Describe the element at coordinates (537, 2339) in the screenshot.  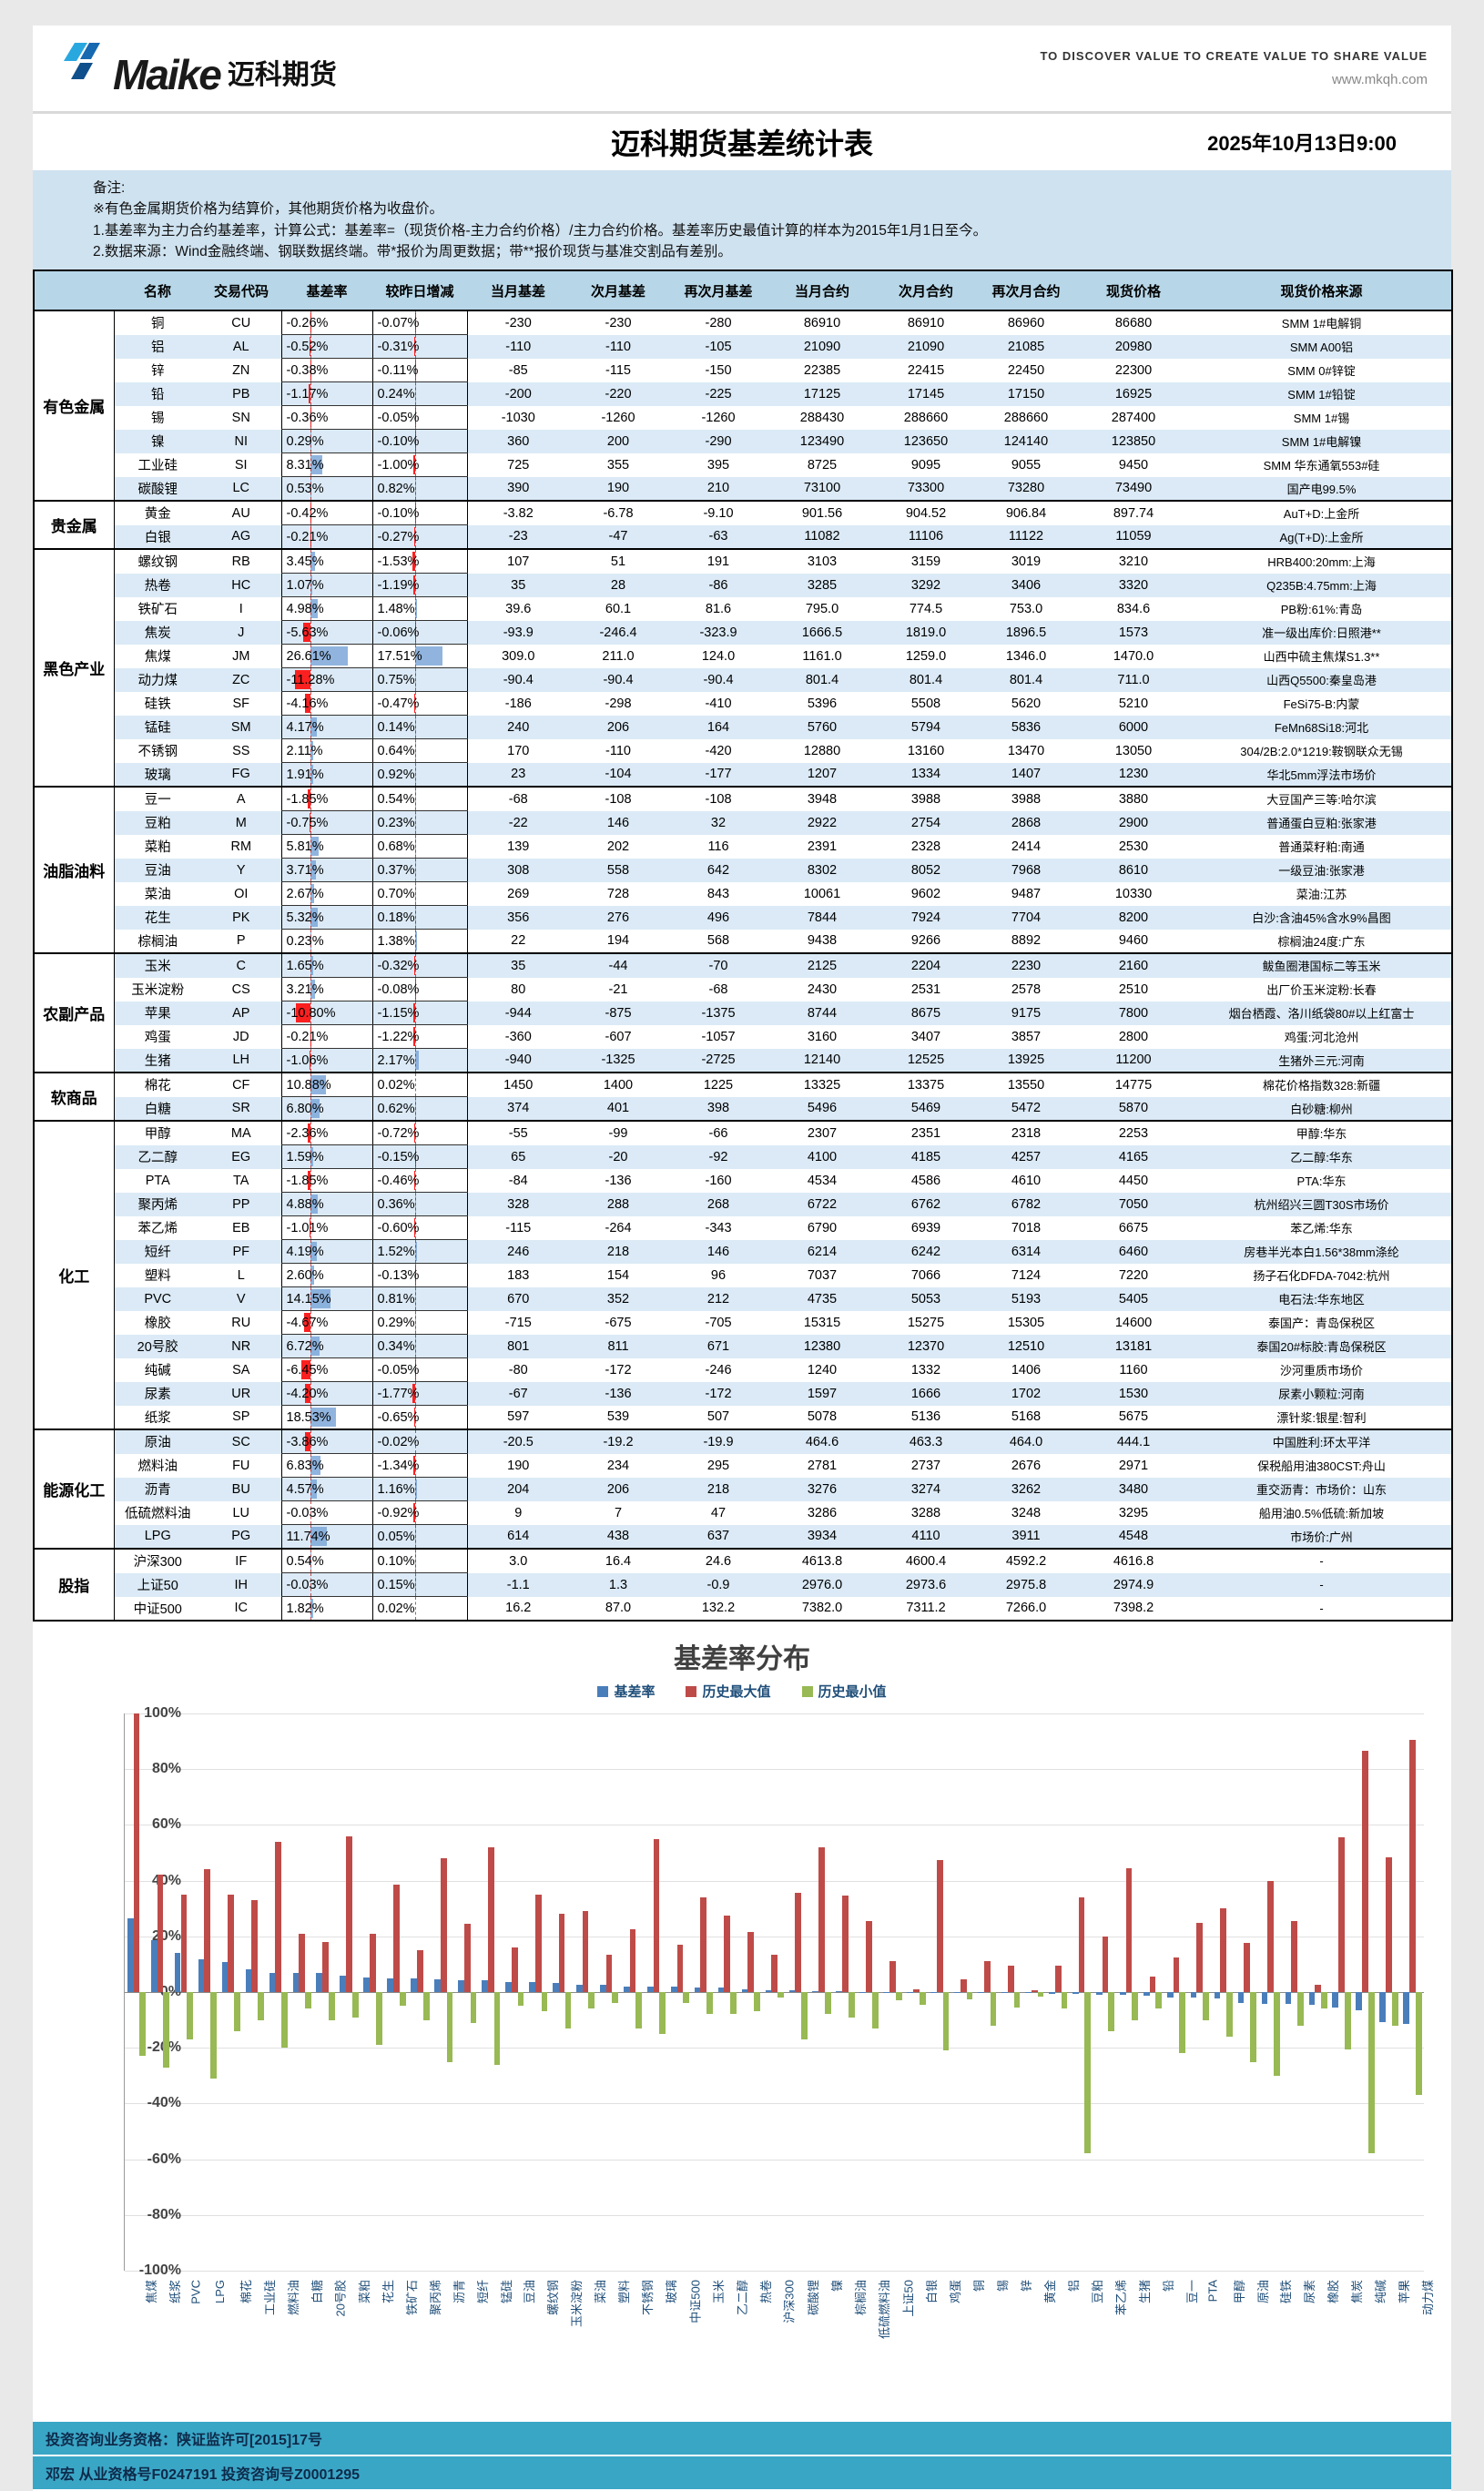
I see `chart-x-slot: 螺纹钢` at that location.